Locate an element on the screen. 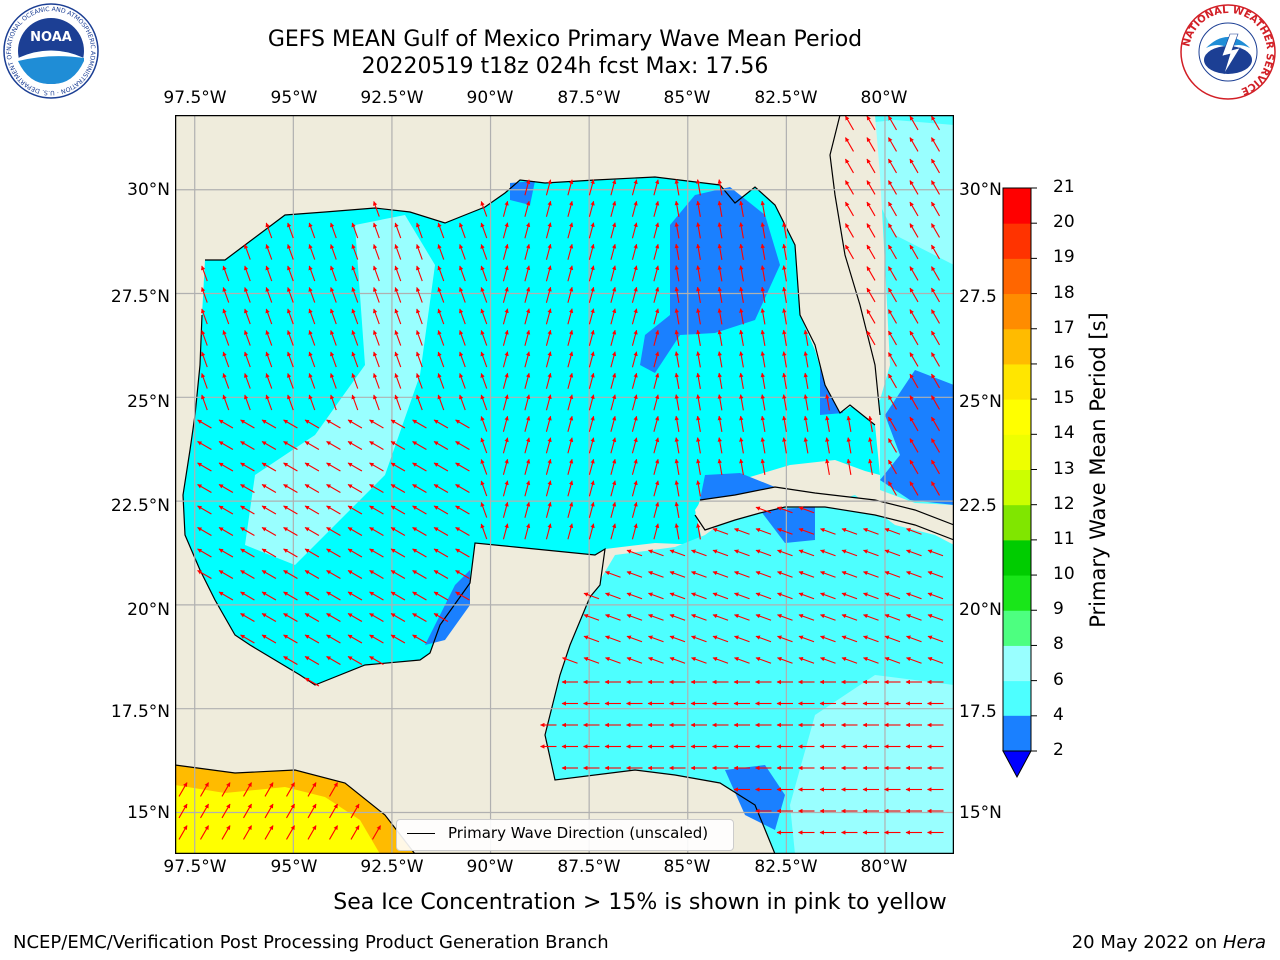 The width and height of the screenshot is (1280, 960). colorbar-tick-label: 8 is located at coordinates (1058, 644).